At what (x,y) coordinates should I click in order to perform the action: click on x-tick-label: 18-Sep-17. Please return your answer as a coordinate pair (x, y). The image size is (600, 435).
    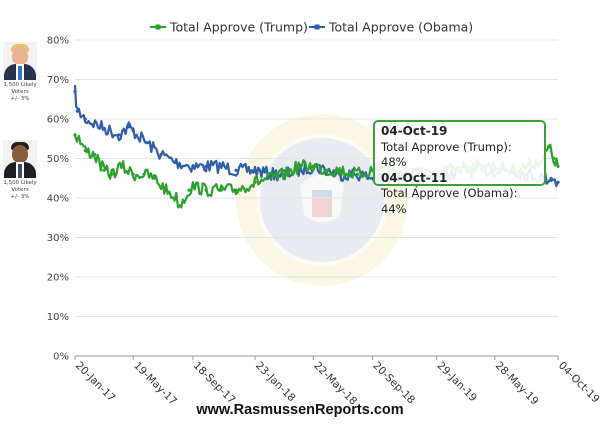
    Looking at the image, I should click on (214, 383).